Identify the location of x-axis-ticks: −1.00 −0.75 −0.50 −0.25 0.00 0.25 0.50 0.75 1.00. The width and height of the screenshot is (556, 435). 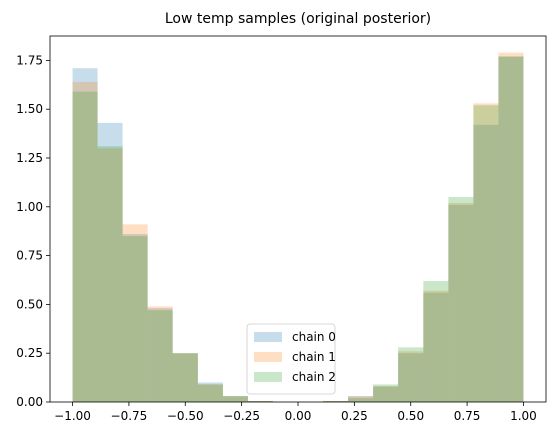
(295, 412).